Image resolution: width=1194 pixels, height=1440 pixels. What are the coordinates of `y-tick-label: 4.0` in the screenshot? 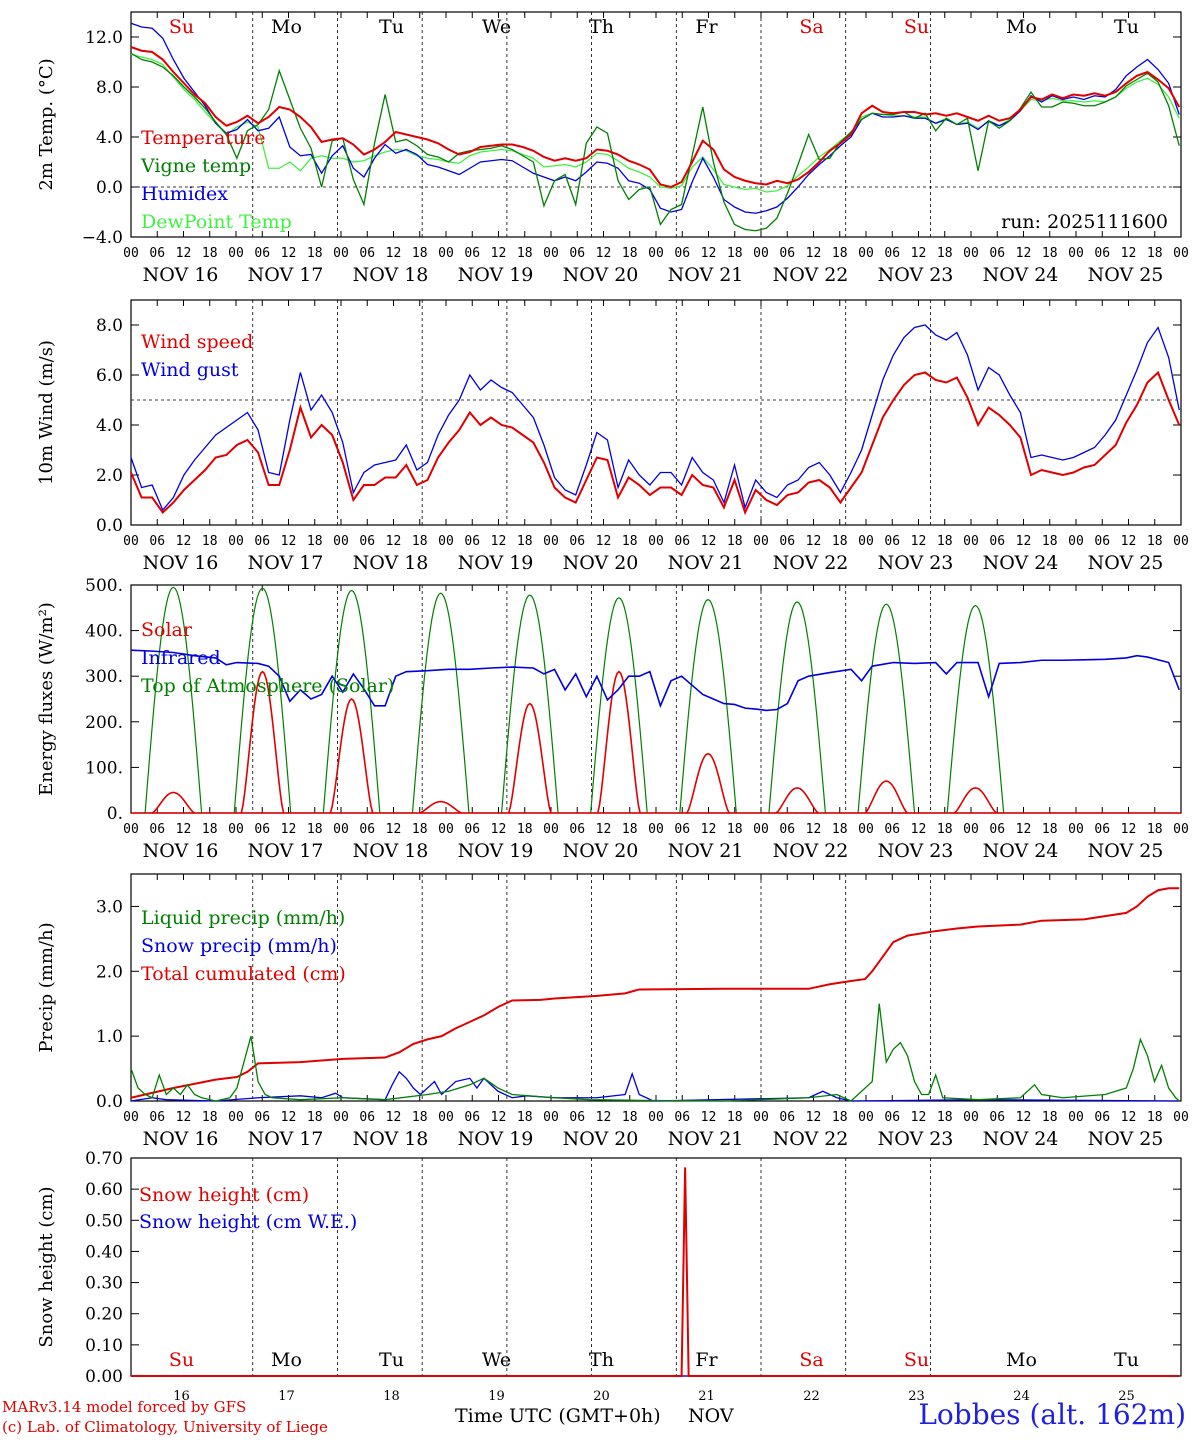 It's located at (109, 138).